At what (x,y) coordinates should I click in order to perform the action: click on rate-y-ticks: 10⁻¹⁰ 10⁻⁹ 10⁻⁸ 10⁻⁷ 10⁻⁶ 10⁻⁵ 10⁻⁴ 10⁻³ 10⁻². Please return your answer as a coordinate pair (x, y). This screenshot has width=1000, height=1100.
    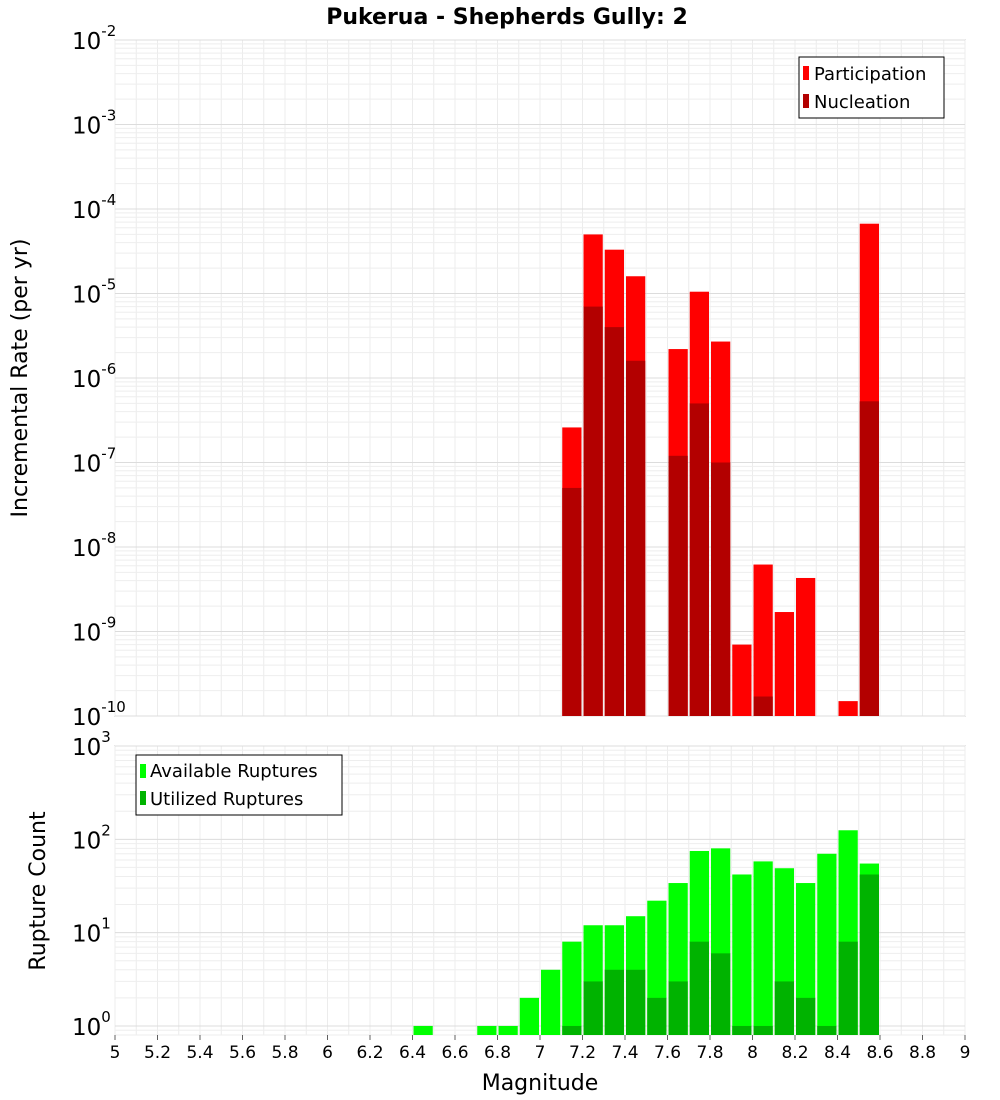
    Looking at the image, I should click on (99, 376).